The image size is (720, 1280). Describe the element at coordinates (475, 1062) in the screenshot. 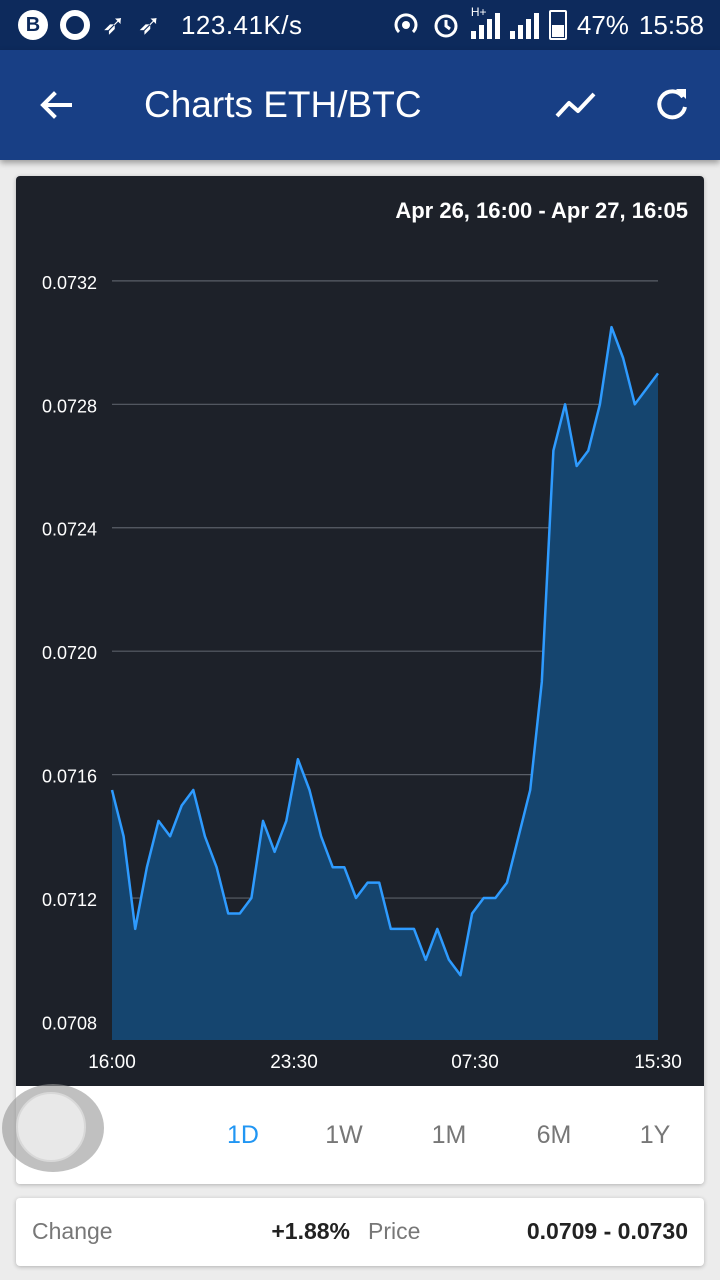

I see `x-tick-label: 07:30` at that location.